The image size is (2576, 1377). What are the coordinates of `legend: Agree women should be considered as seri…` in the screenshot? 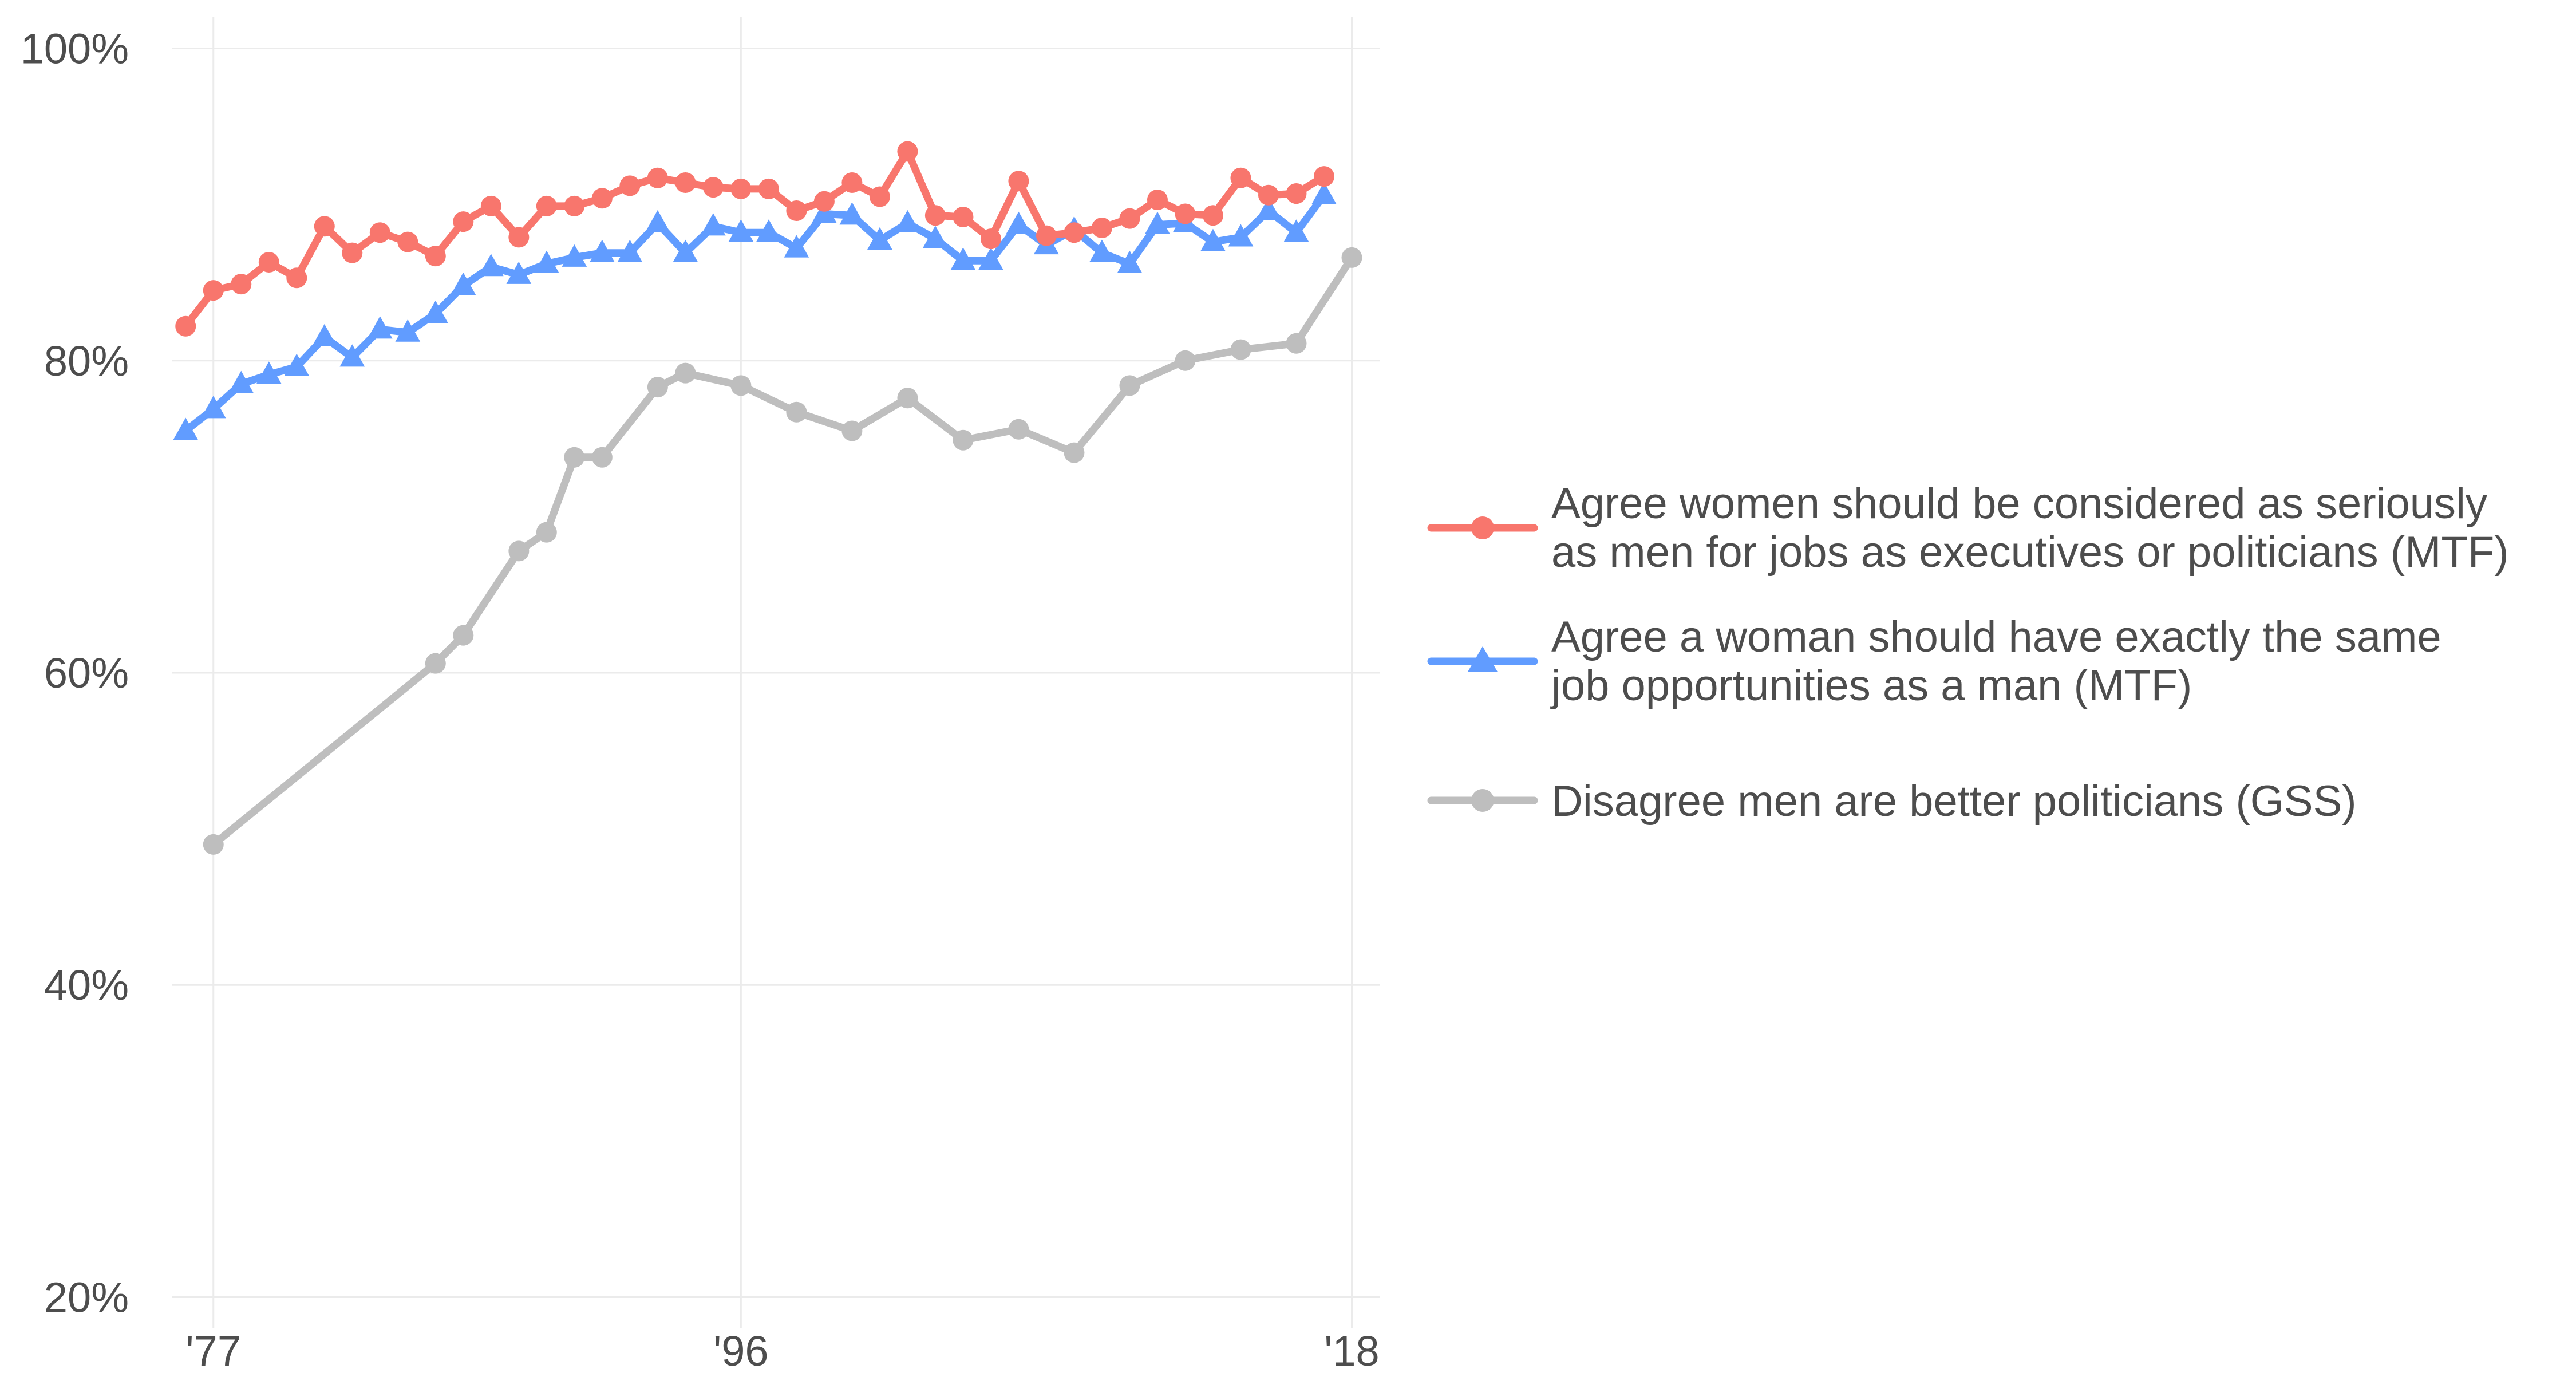 It's located at (1968, 652).